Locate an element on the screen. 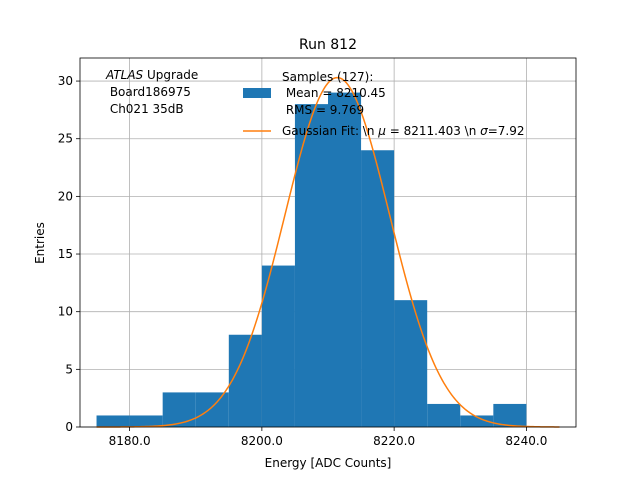 This screenshot has width=640, height=480. legend-fit-mid: = 8211.403 \n is located at coordinates (433, 131).